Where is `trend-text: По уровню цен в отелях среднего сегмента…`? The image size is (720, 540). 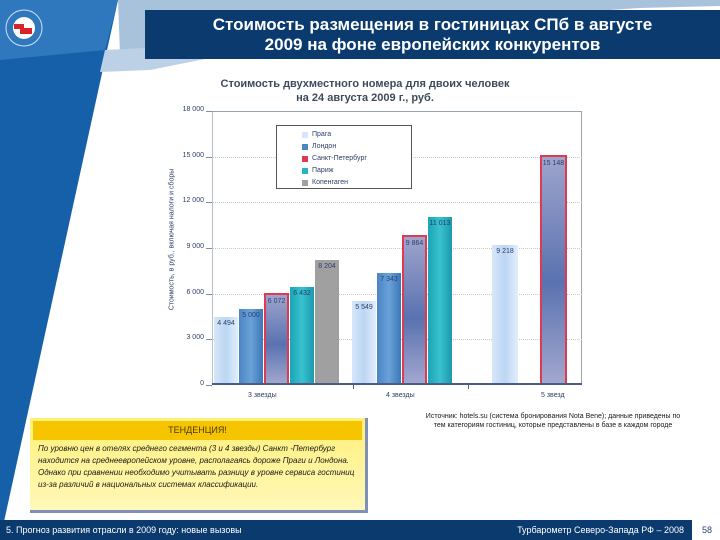 trend-text: По уровню цен в отелях среднего сегмента… is located at coordinates (196, 466).